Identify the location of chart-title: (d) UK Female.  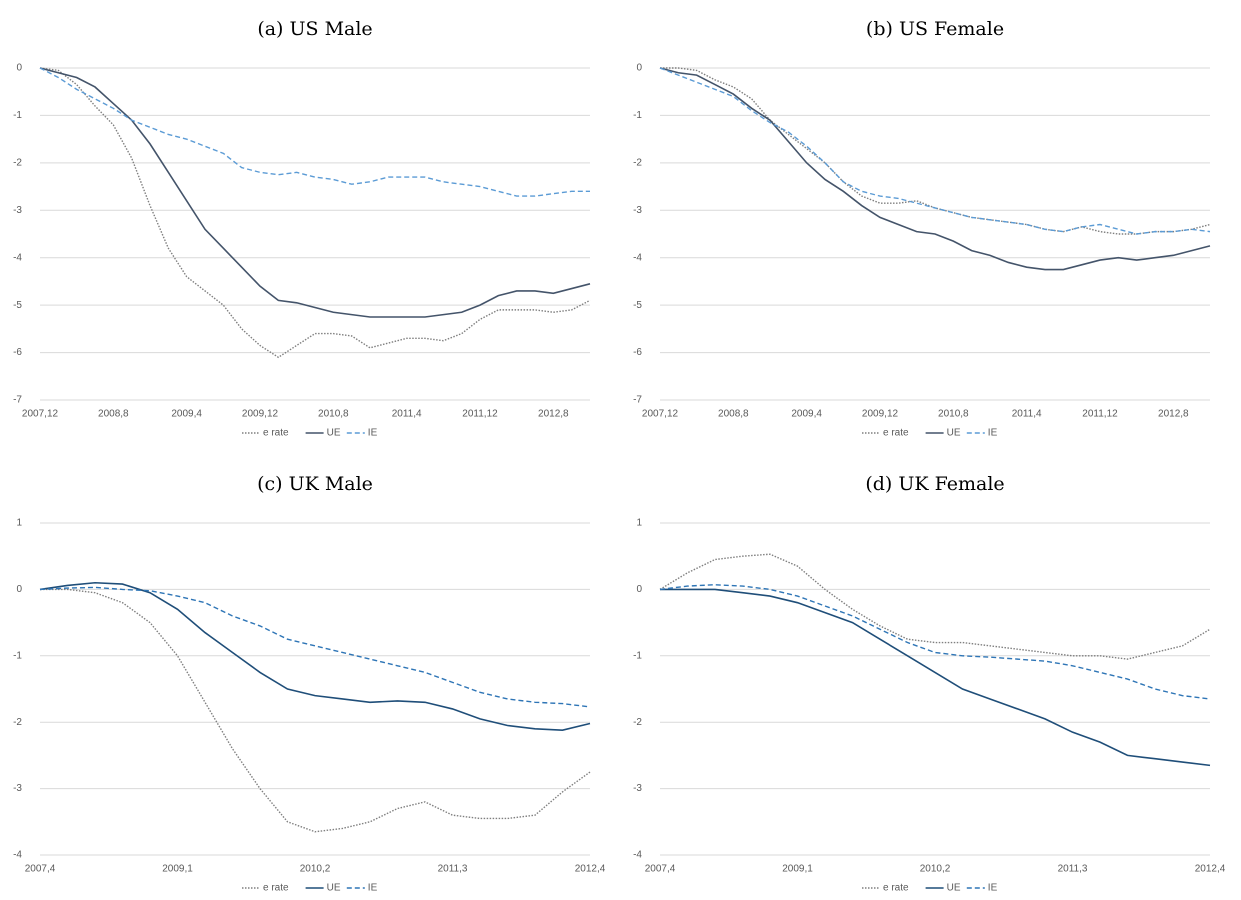
(934, 484).